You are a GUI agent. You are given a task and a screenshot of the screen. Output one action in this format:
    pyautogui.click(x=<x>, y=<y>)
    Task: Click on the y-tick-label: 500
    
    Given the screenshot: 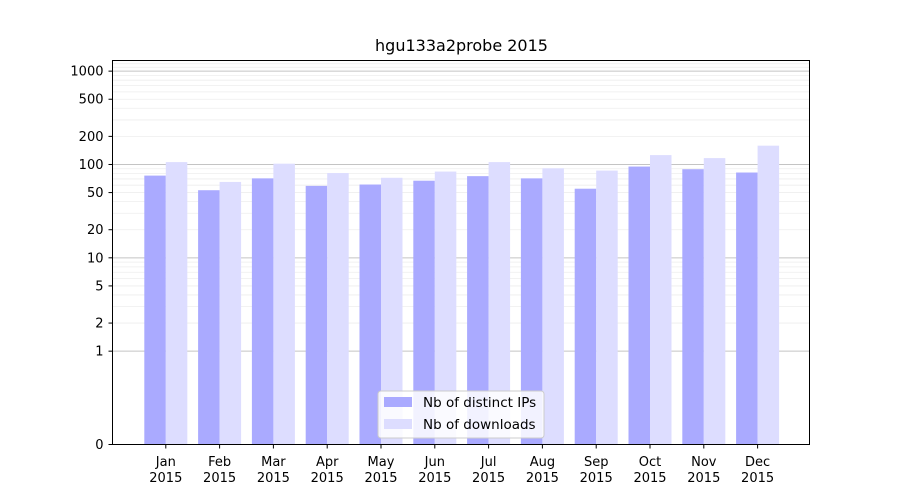 What is the action you would take?
    pyautogui.click(x=91, y=100)
    